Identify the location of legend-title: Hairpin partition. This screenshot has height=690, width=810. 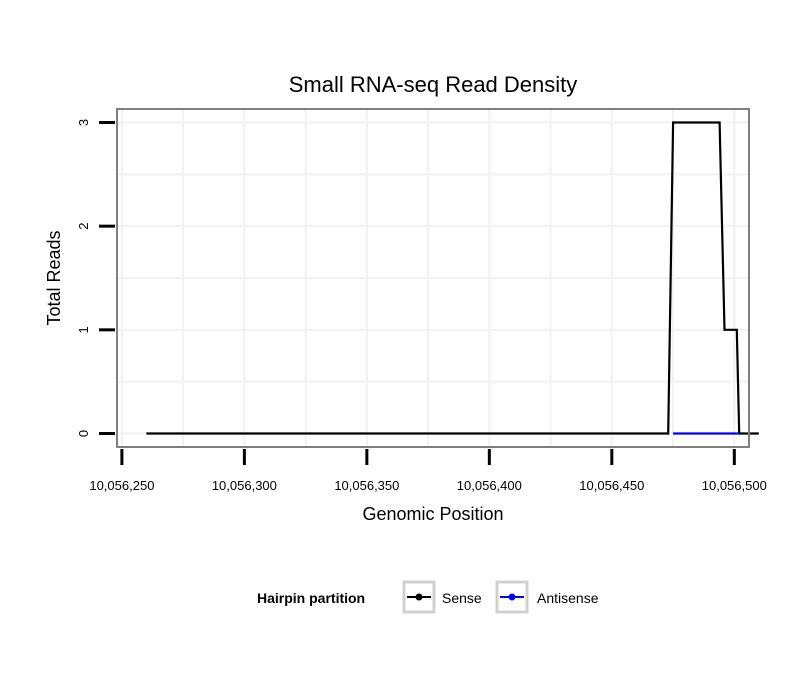
(311, 598).